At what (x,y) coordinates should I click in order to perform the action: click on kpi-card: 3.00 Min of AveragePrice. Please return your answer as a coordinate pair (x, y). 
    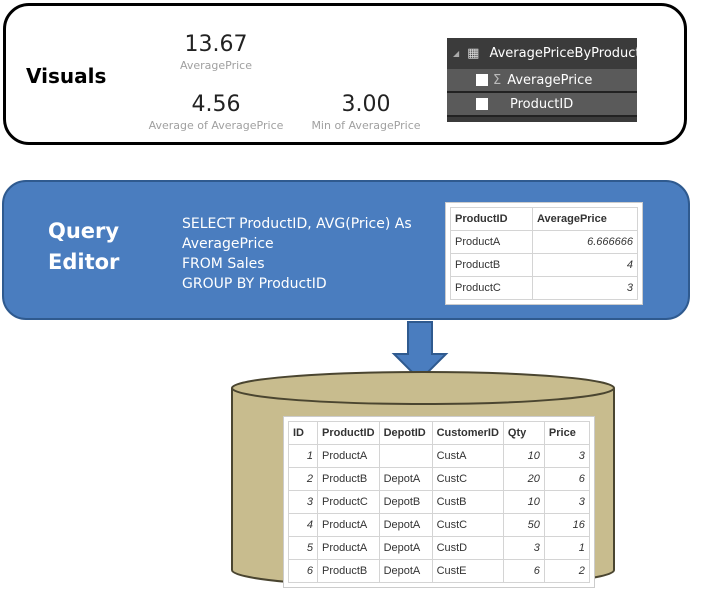
    Looking at the image, I should click on (366, 112).